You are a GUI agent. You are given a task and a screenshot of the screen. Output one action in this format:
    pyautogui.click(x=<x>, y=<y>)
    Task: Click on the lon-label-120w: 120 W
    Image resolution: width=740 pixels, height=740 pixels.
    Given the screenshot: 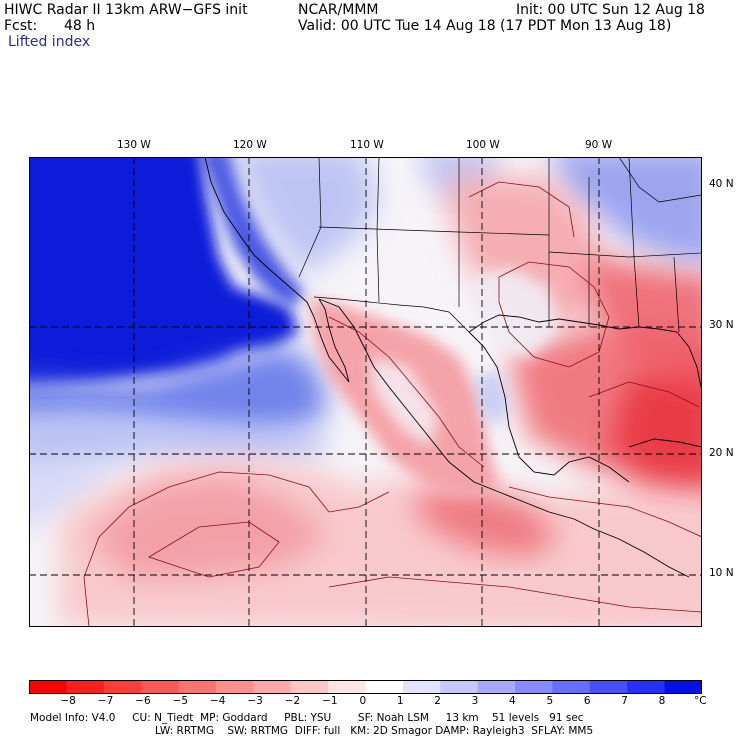 What is the action you would take?
    pyautogui.click(x=250, y=145)
    